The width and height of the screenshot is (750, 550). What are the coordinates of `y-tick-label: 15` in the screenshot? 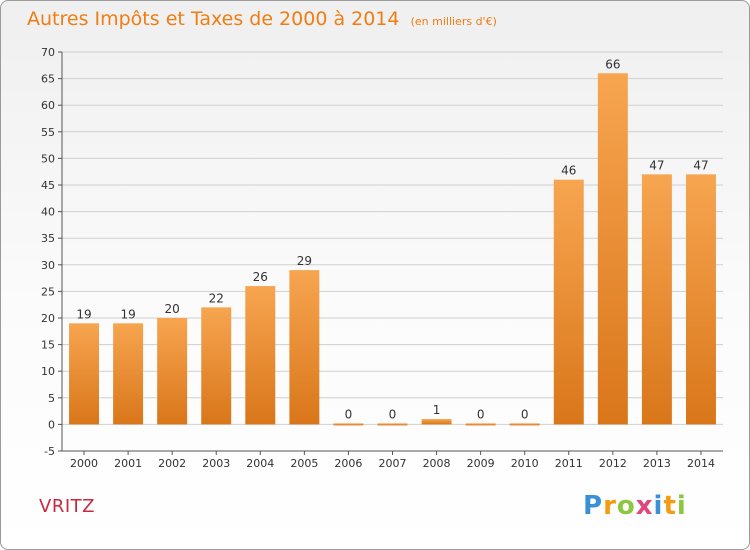 It's located at (48, 345).